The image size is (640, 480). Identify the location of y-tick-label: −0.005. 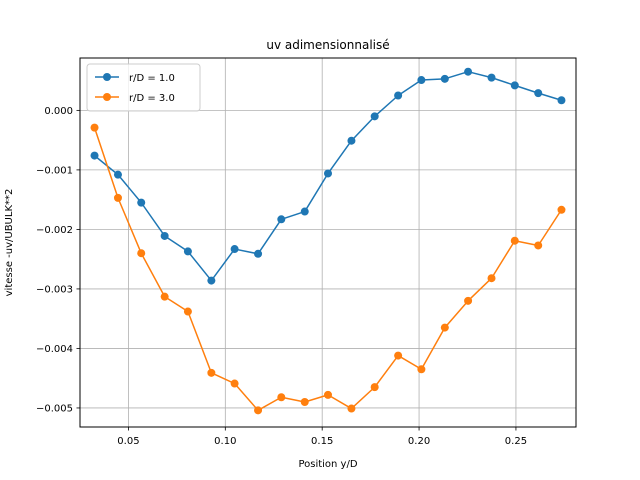
(54, 408).